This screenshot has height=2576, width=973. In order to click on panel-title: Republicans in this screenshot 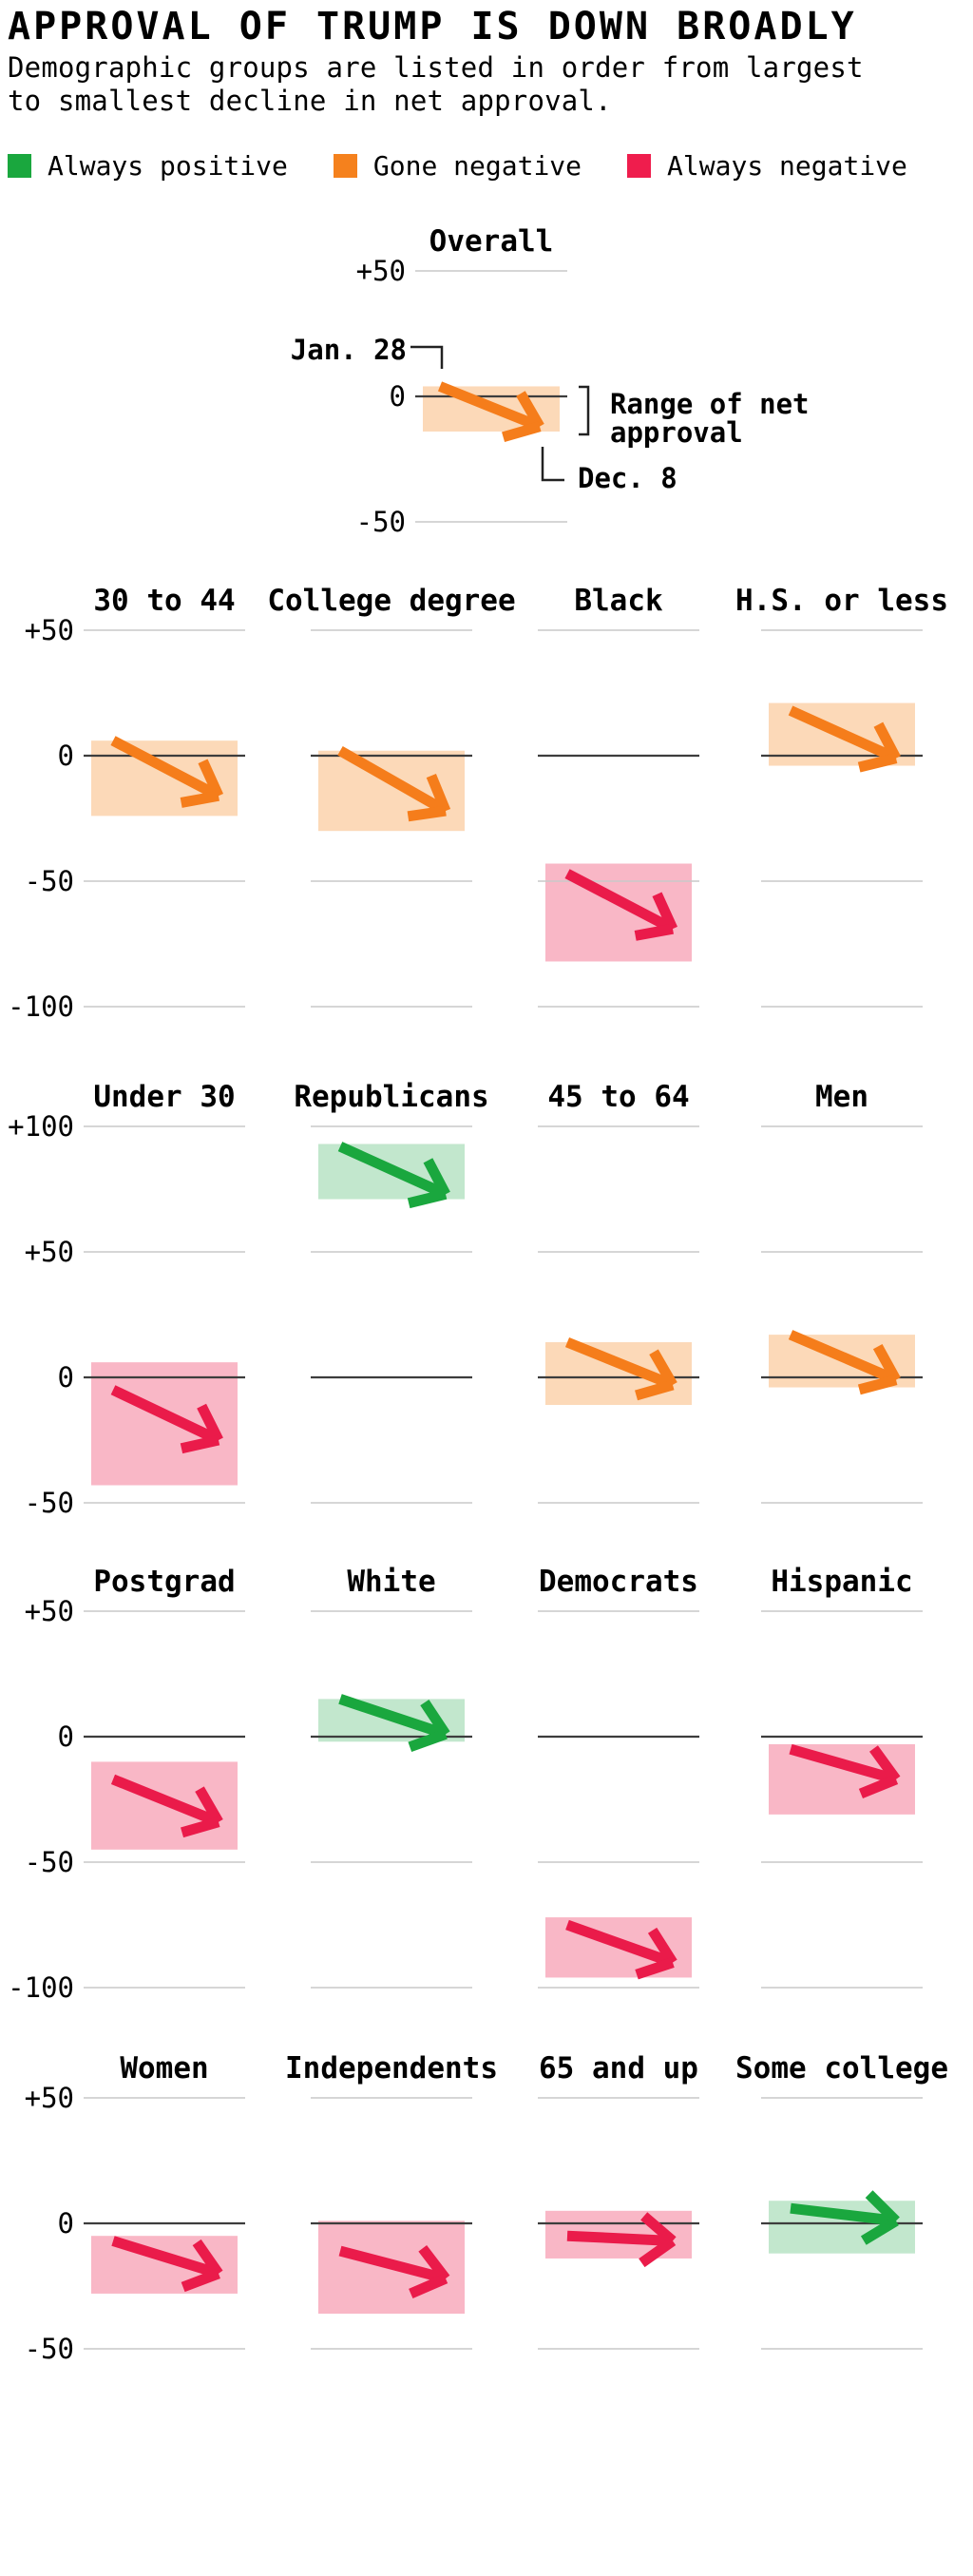, I will do `click(391, 1097)`.